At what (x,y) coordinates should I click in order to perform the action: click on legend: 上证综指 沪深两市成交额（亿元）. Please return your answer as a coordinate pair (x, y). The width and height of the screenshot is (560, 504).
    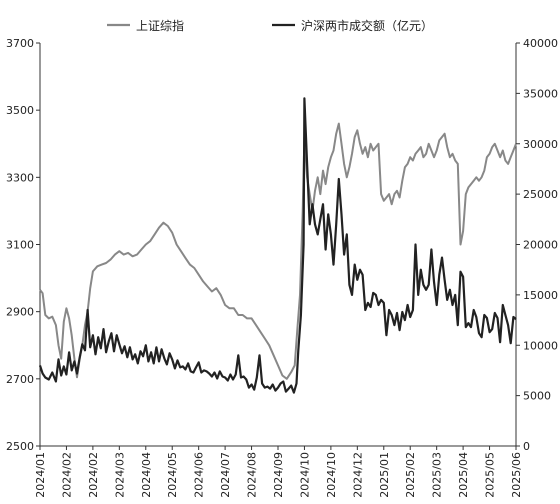
    Looking at the image, I should click on (270, 25).